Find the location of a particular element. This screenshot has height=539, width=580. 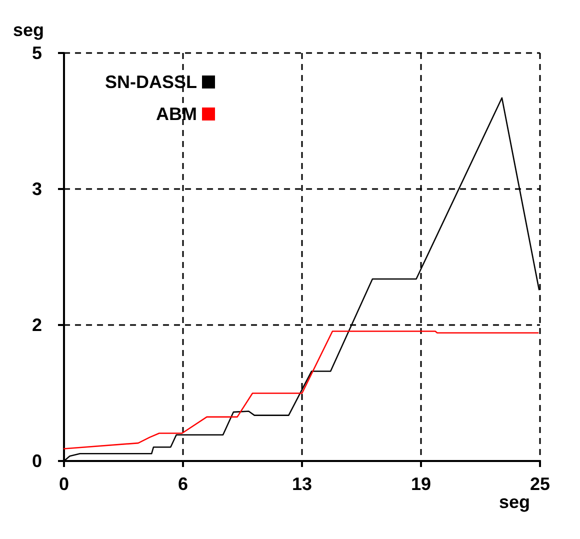

legend-label: ABM is located at coordinates (177, 114).